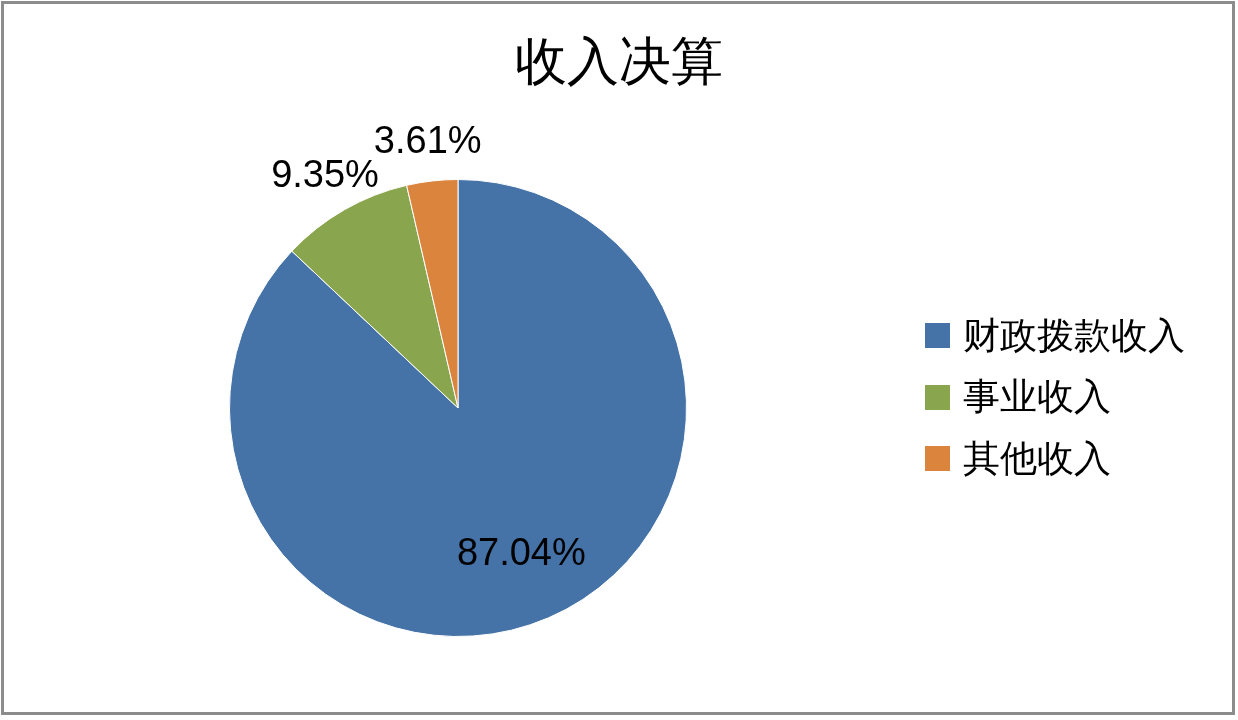 The height and width of the screenshot is (720, 1238). What do you see at coordinates (1074, 335) in the screenshot?
I see `legend-label: 财政拨款收入` at bounding box center [1074, 335].